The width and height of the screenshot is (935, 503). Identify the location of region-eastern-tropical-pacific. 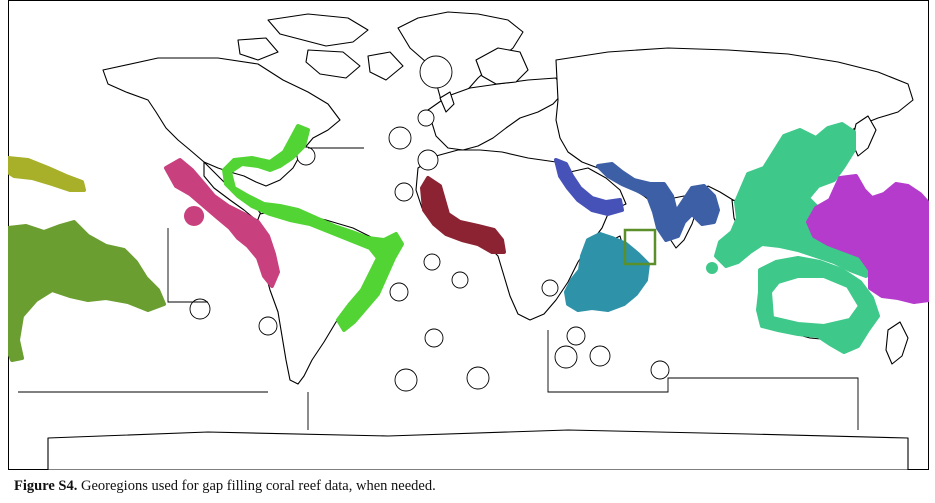
(222, 223).